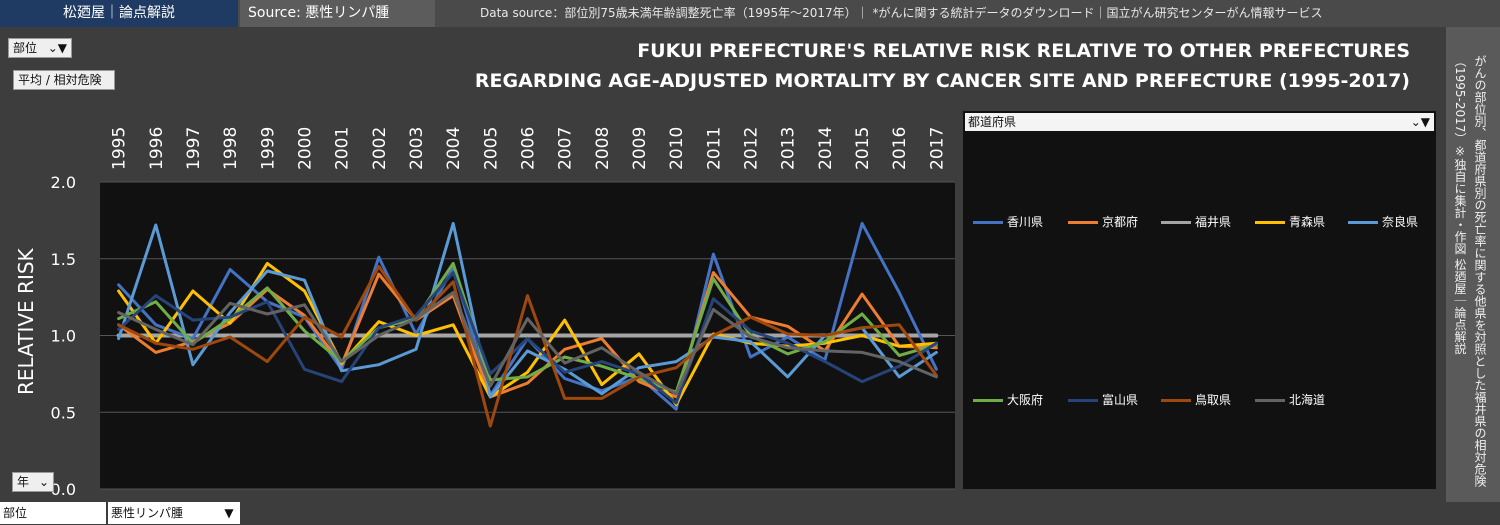 The height and width of the screenshot is (525, 1500). I want to click on site-filter-label: 部位, so click(25, 48).